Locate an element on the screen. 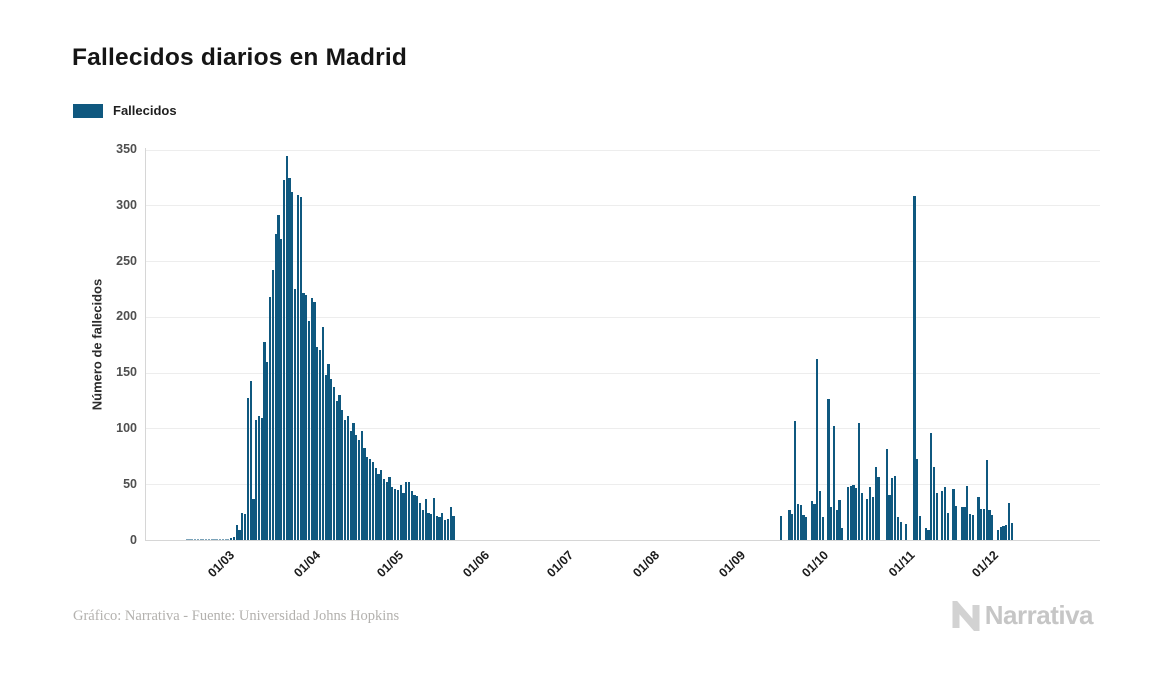  y-tick-label: 300 is located at coordinates (126, 204).